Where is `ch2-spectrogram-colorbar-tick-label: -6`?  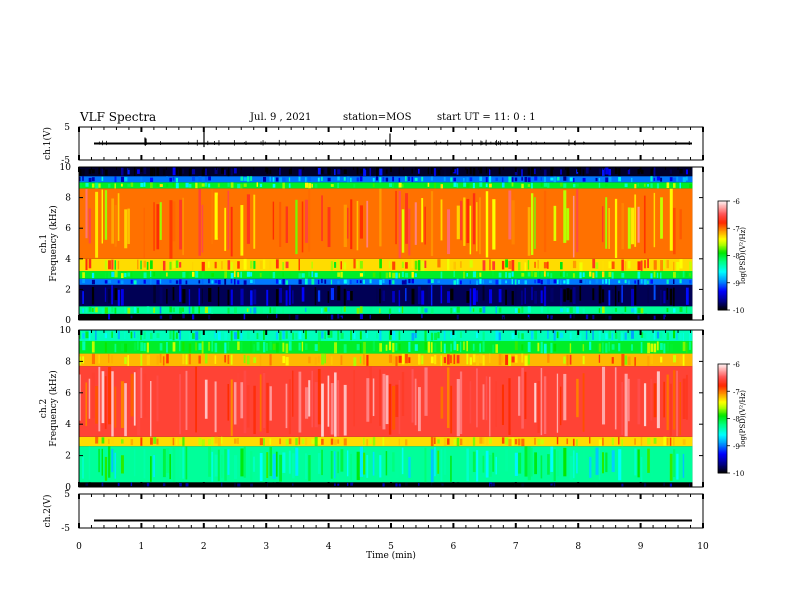
ch2-spectrogram-colorbar-tick-label: -6 is located at coordinates (736, 365).